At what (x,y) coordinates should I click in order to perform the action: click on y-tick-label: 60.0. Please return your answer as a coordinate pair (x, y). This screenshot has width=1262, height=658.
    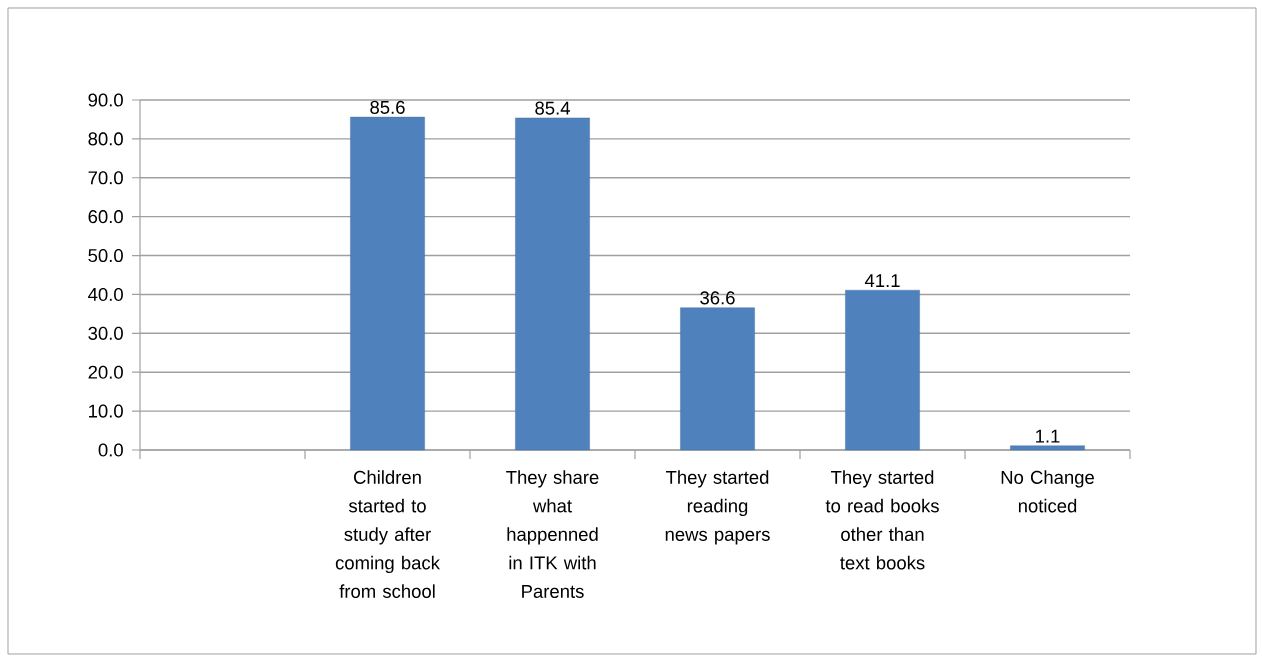
    Looking at the image, I should click on (105, 217).